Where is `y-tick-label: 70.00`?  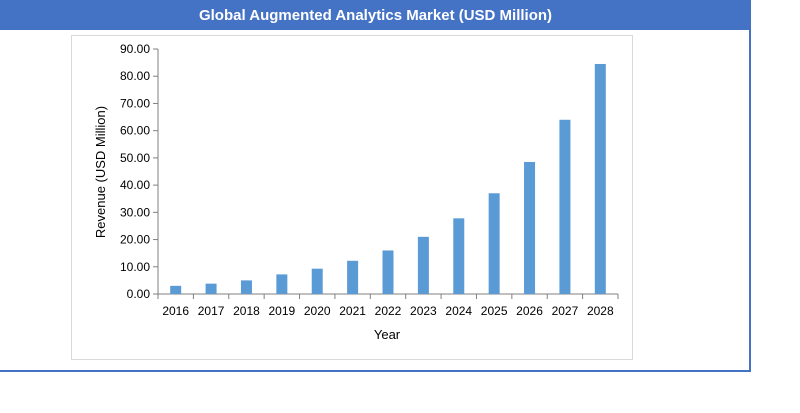 y-tick-label: 70.00 is located at coordinates (135, 103).